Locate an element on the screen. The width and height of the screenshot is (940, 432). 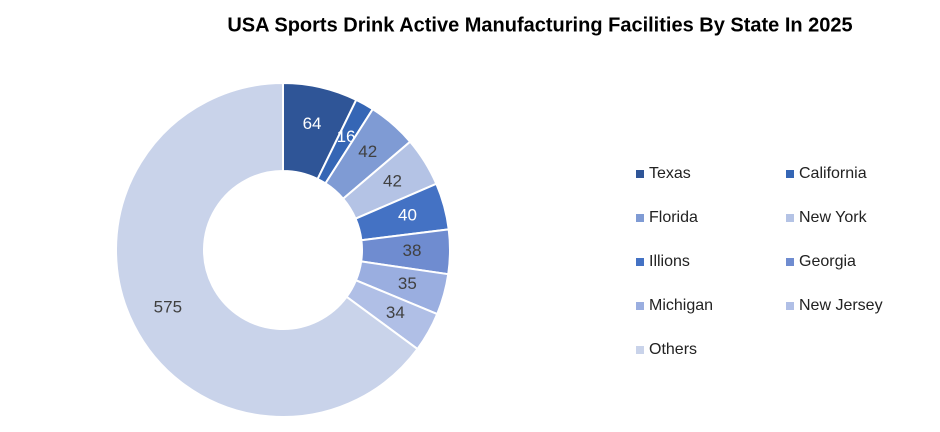
legend-label: California is located at coordinates (833, 173).